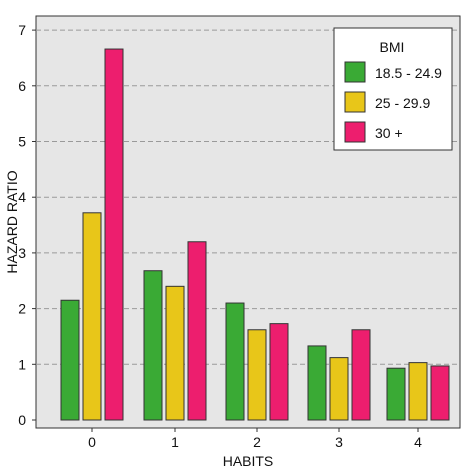 The image size is (468, 474). I want to click on legend-title: BMI, so click(392, 47).